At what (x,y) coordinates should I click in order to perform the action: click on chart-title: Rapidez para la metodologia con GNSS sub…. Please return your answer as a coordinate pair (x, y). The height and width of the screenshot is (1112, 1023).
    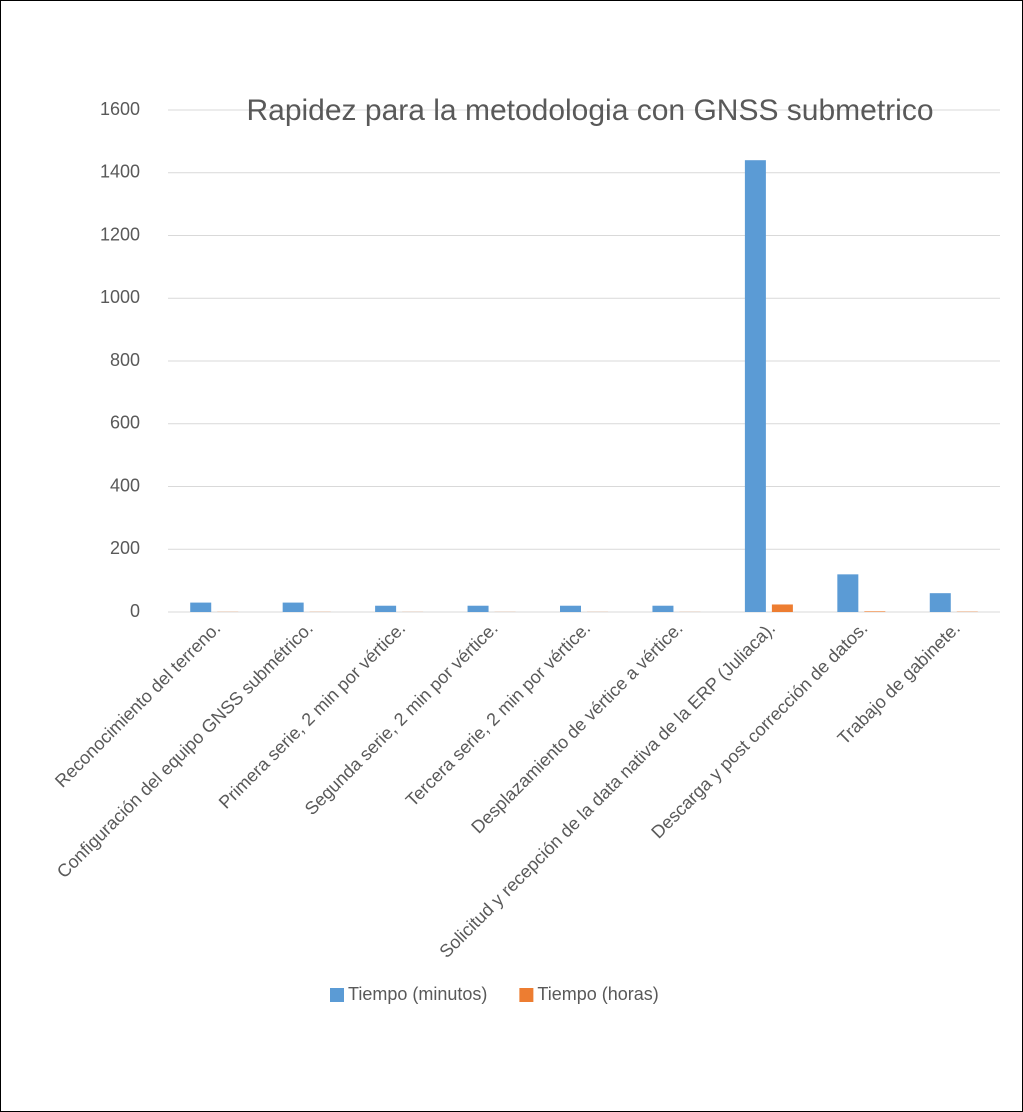
    Looking at the image, I should click on (589, 110).